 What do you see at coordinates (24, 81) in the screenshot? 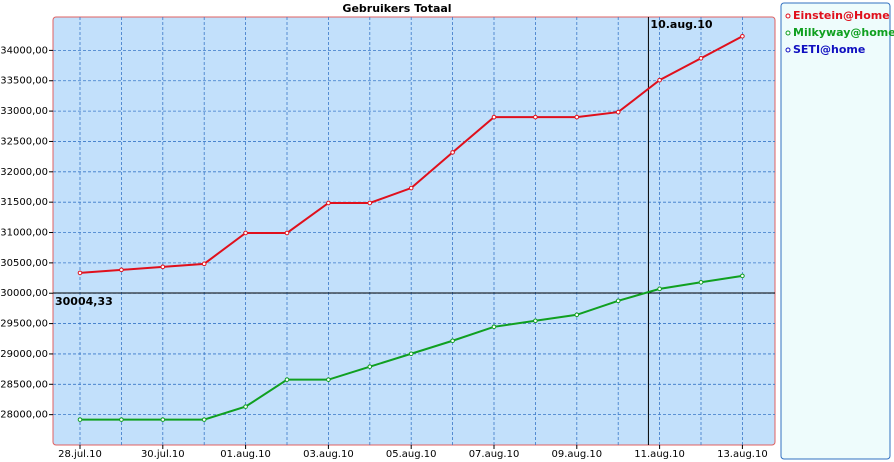
I see `y-tick-label: 33500,00` at bounding box center [24, 81].